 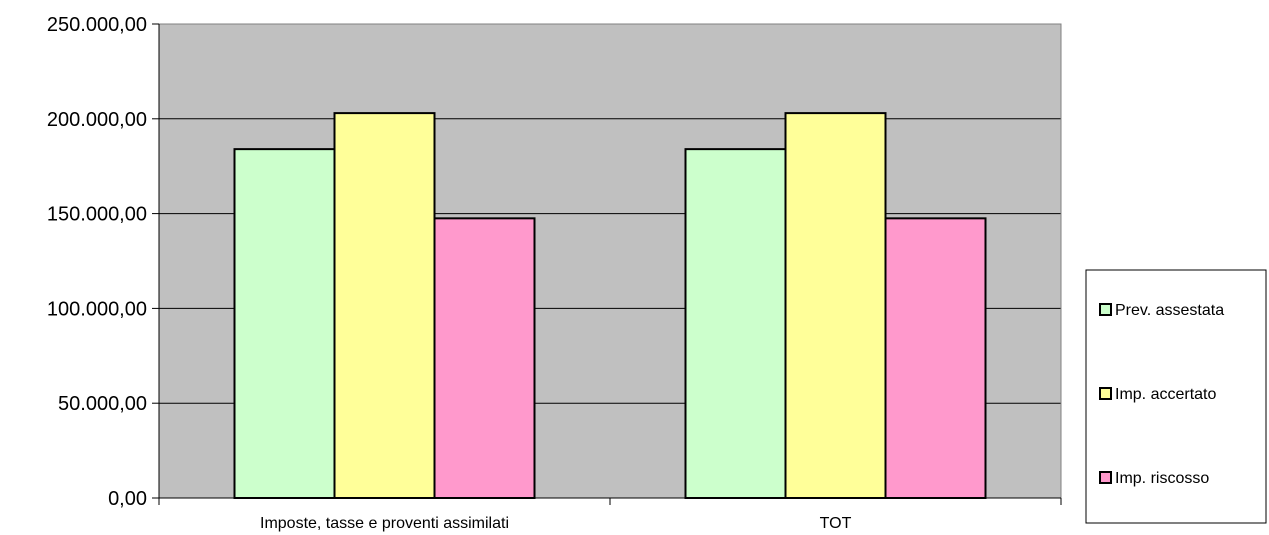 I want to click on legend-box, so click(x=1176, y=396).